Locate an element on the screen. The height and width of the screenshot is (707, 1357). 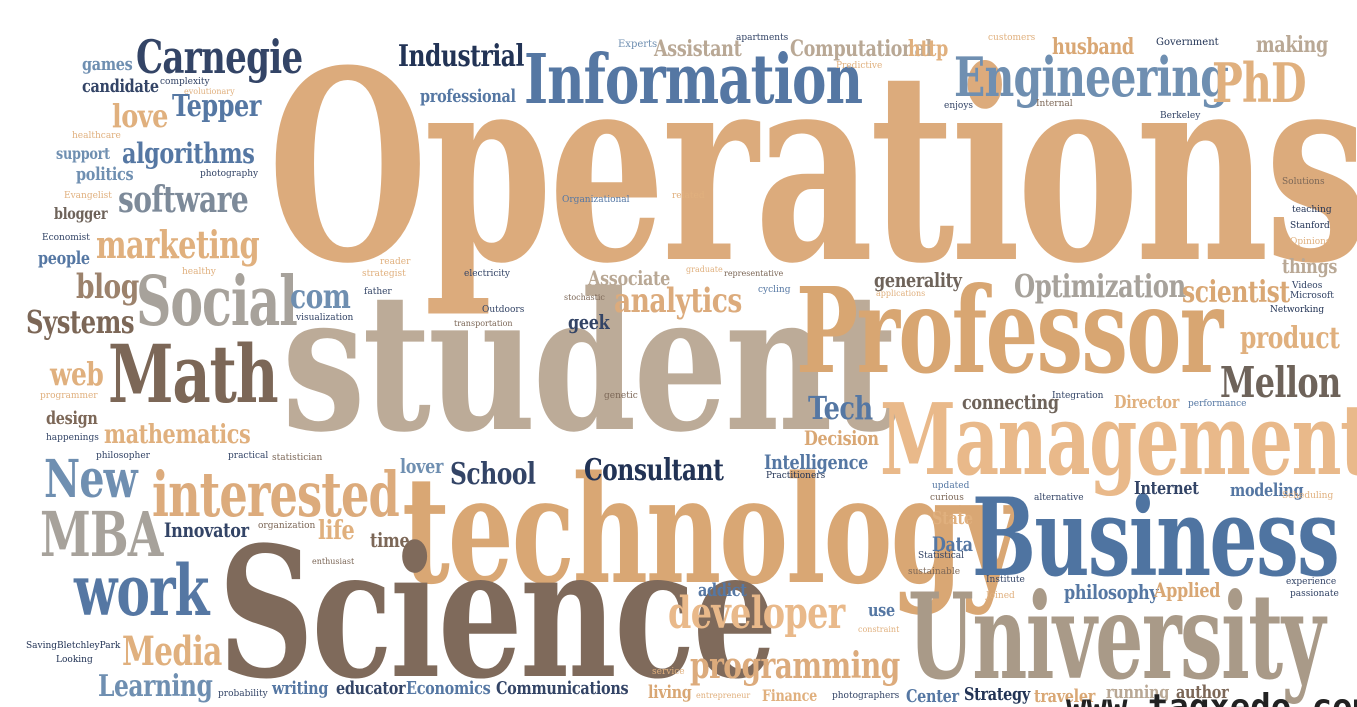
word-assistant: Assistant is located at coordinates (698, 49).